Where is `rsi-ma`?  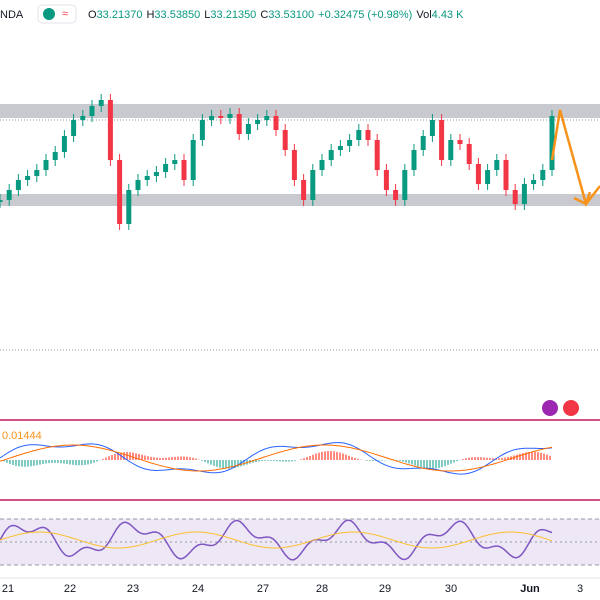
rsi-ma is located at coordinates (276, 540).